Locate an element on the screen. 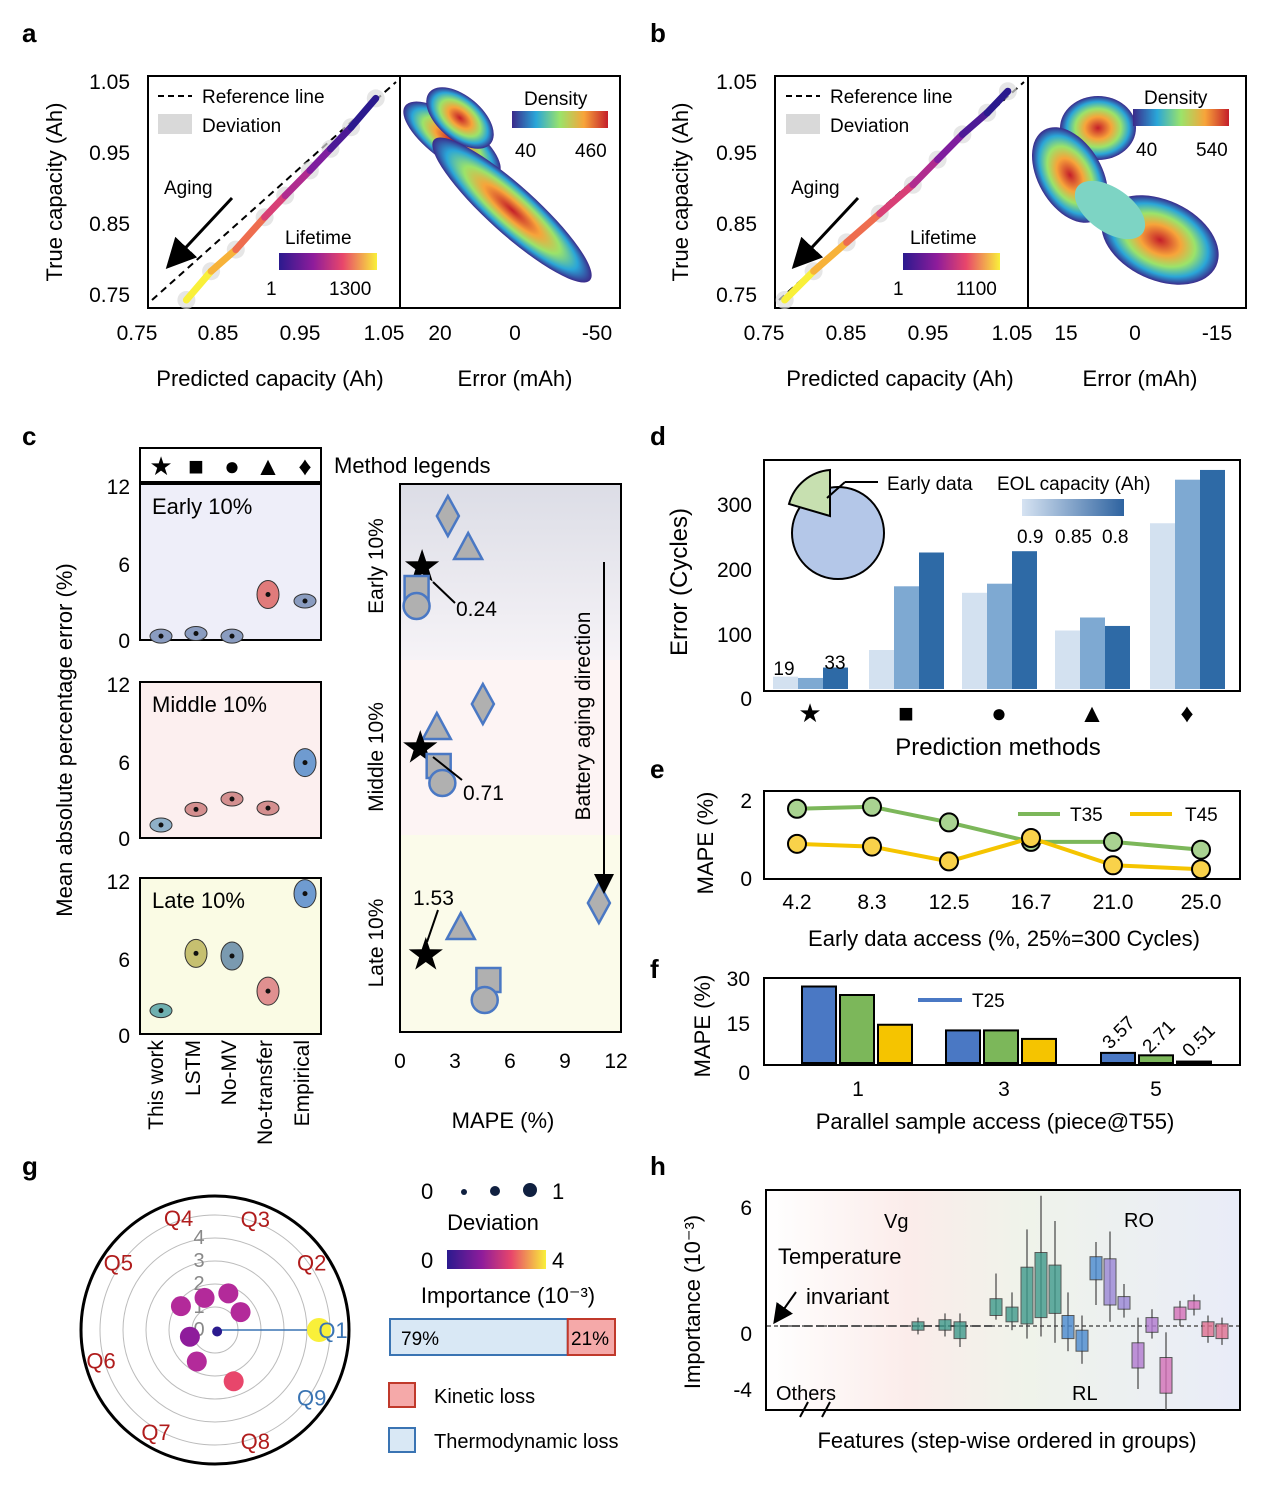  deviation-mid-marker is located at coordinates (495, 1191).